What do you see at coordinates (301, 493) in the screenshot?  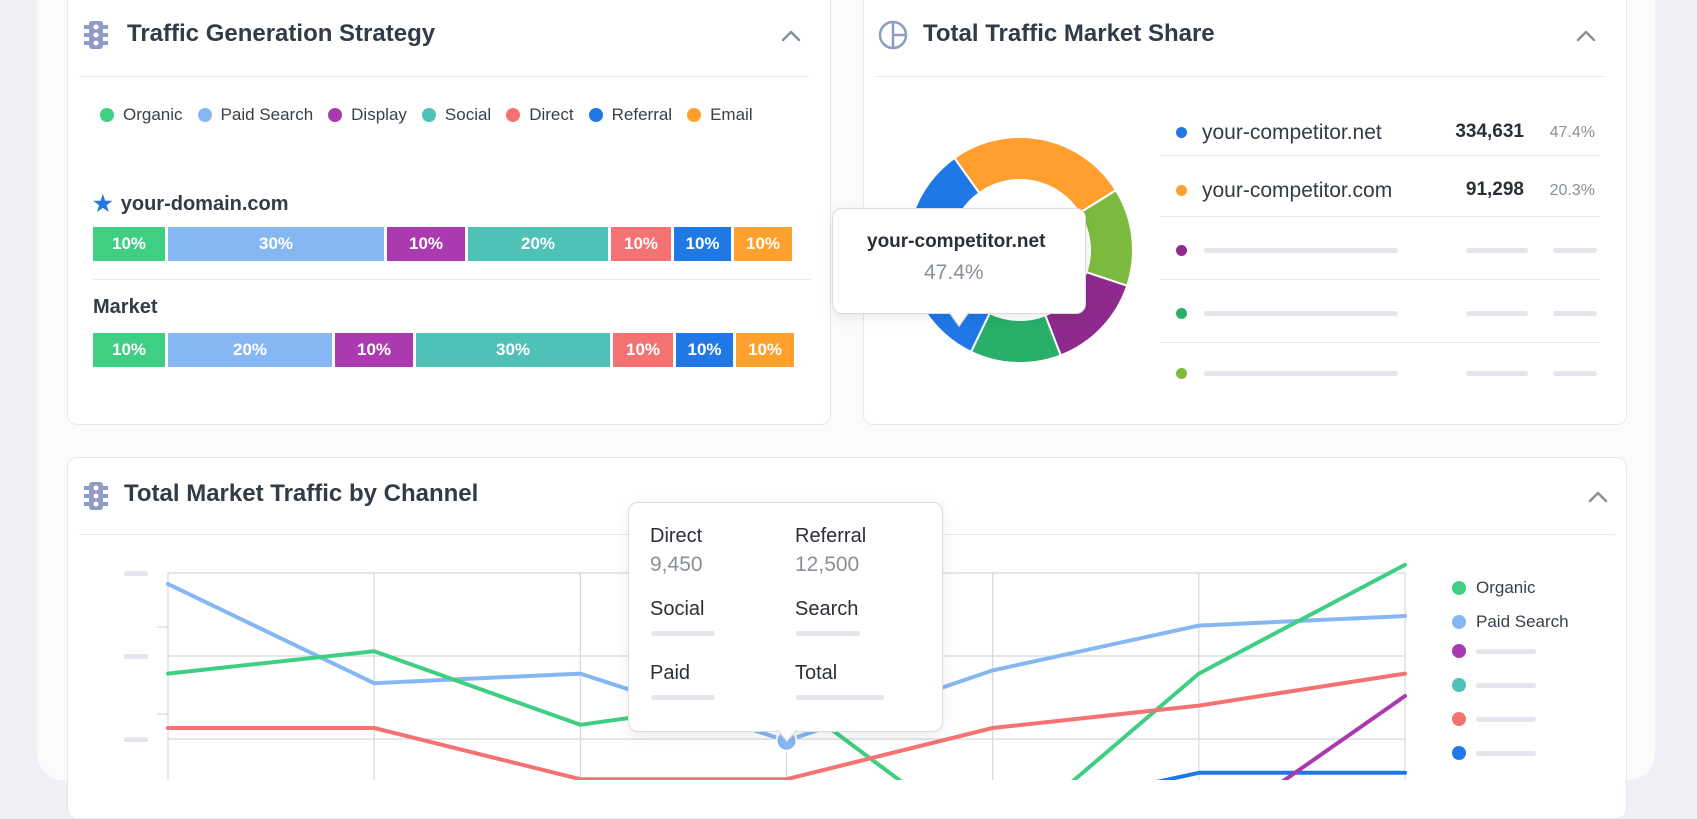 I see `channel-title: Total Market Traffic by Channel` at bounding box center [301, 493].